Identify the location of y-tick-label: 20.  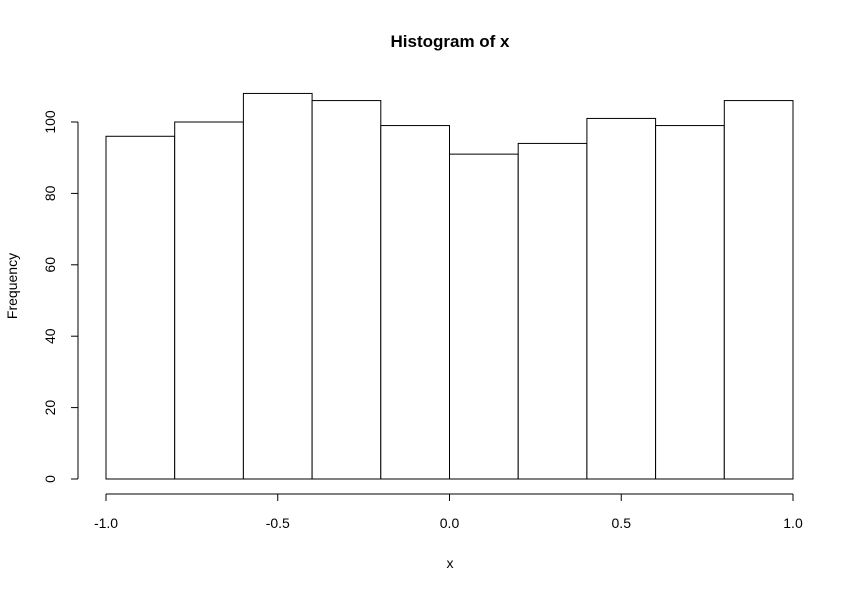
(50, 408).